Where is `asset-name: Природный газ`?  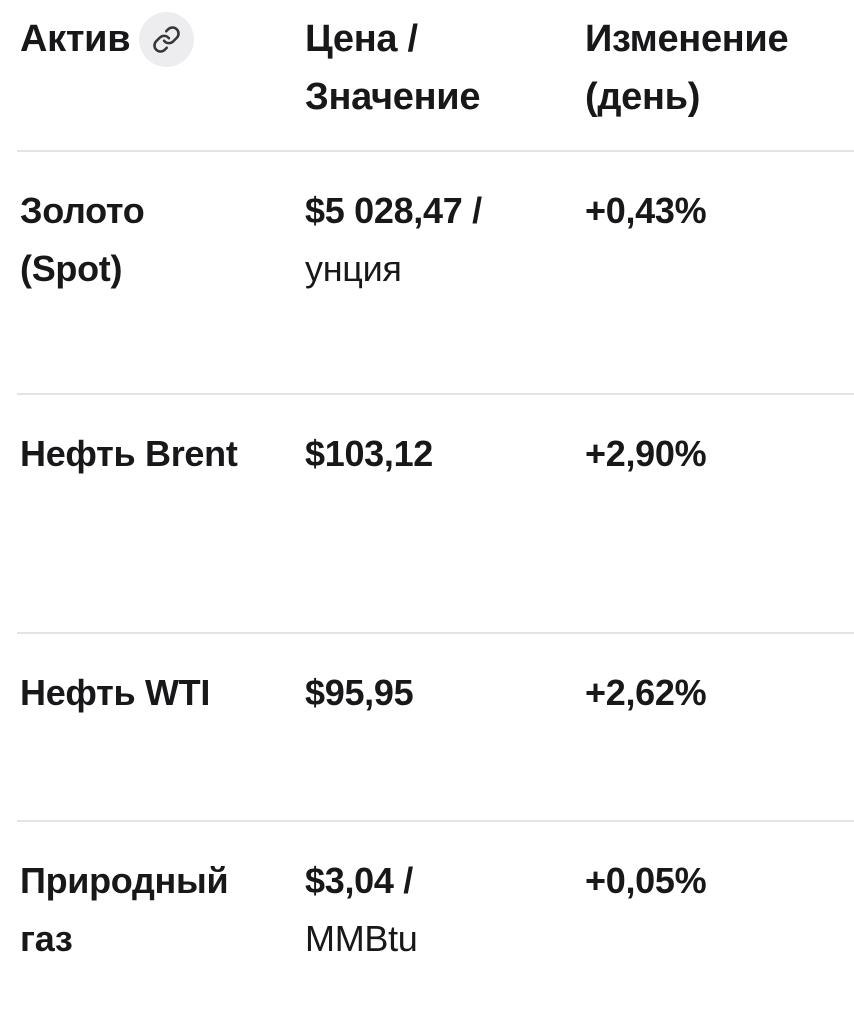 asset-name: Природный газ is located at coordinates (124, 909).